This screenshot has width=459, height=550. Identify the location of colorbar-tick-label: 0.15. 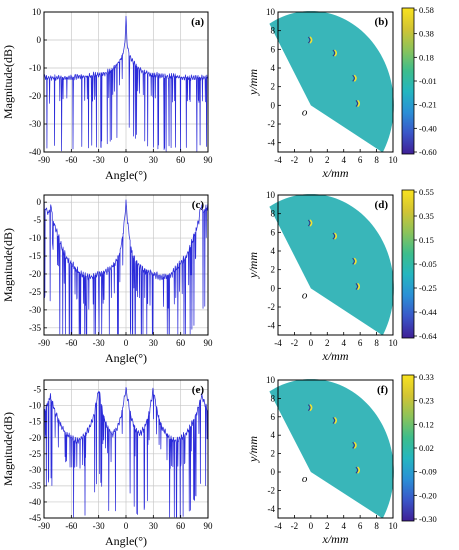
(426, 240).